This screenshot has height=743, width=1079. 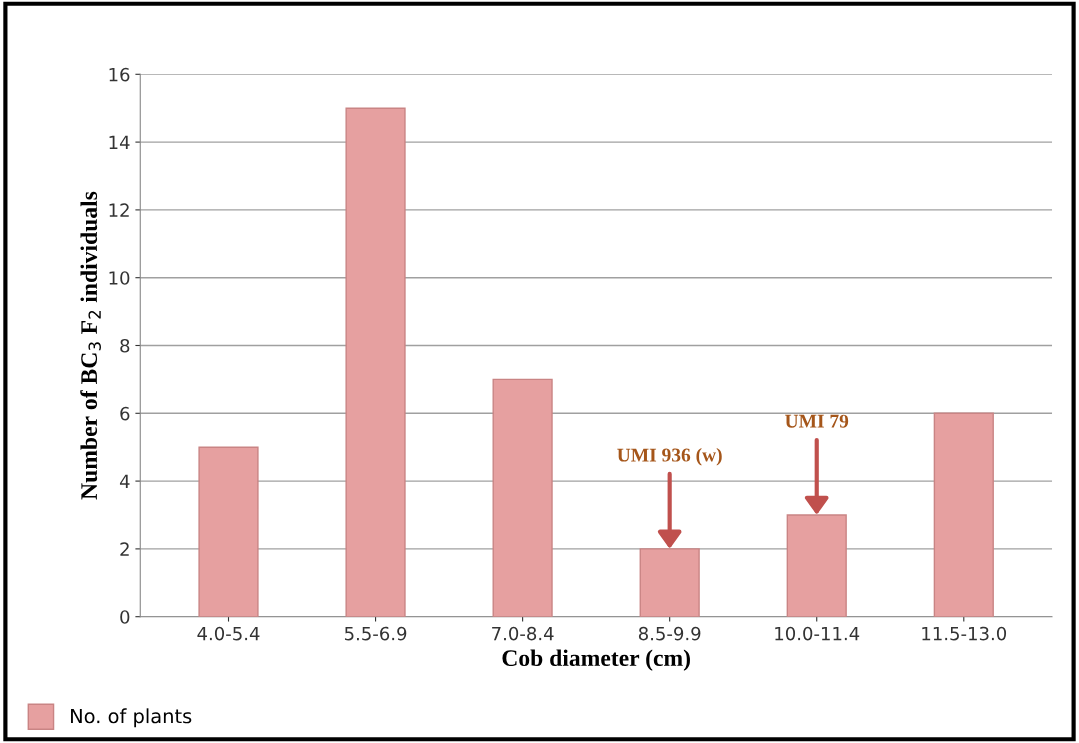 I want to click on y-tick-label: 4, so click(x=124, y=481).